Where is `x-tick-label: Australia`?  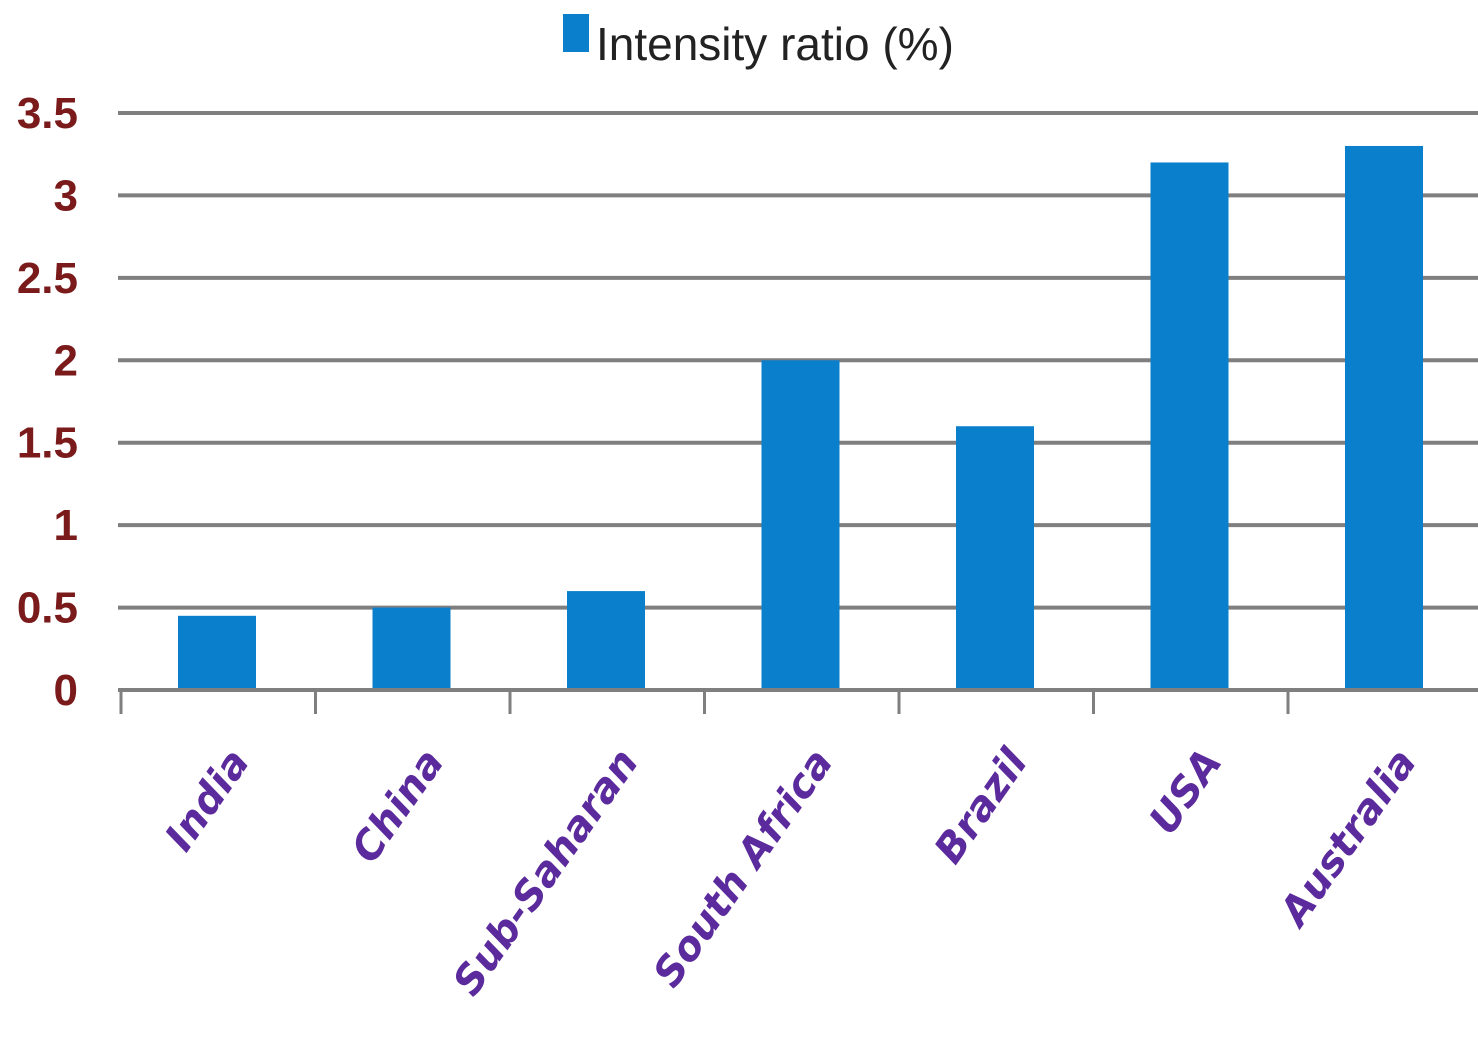
x-tick-label: Australia is located at coordinates (1348, 839).